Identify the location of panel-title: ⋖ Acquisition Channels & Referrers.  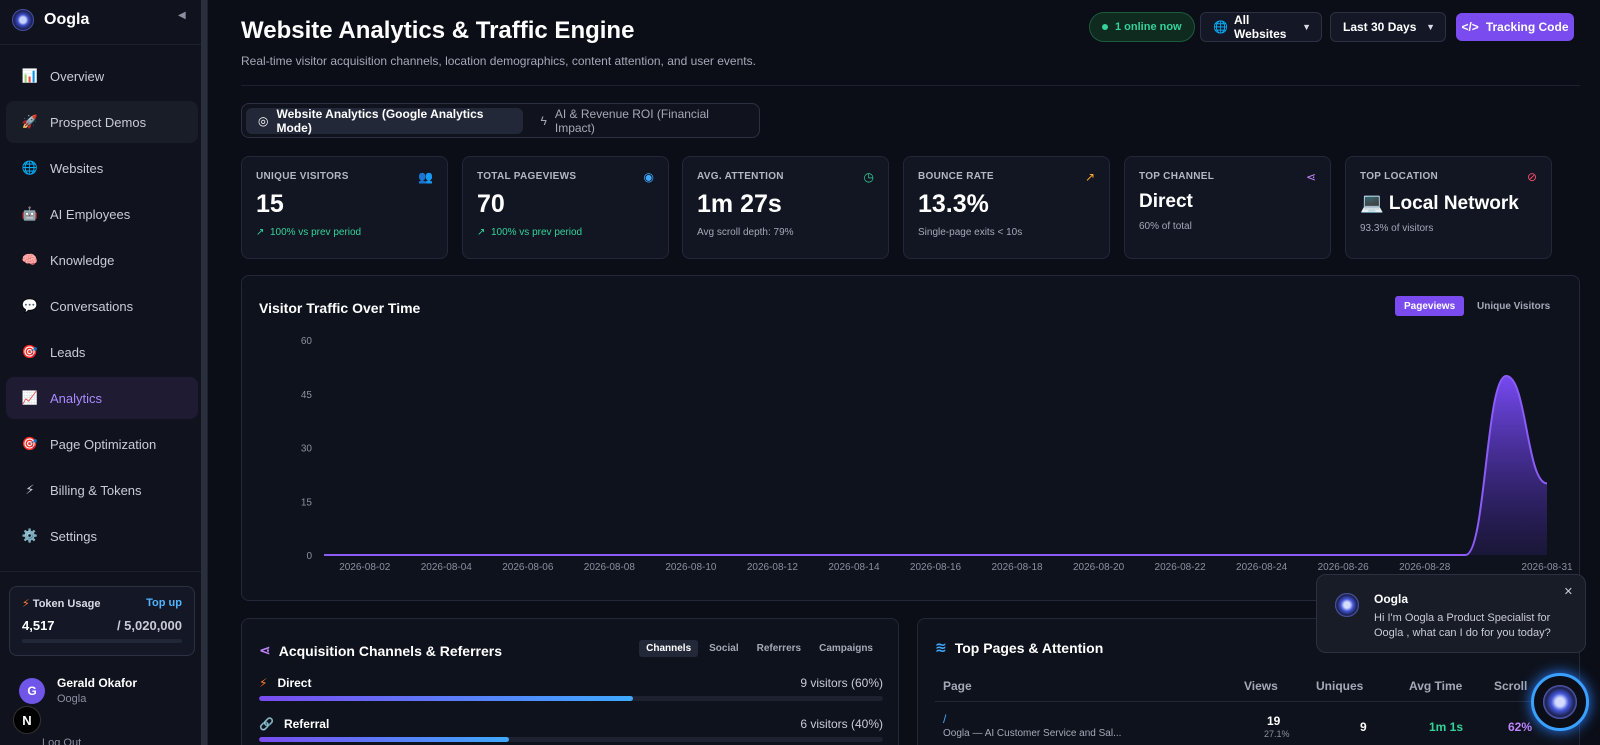
(380, 650).